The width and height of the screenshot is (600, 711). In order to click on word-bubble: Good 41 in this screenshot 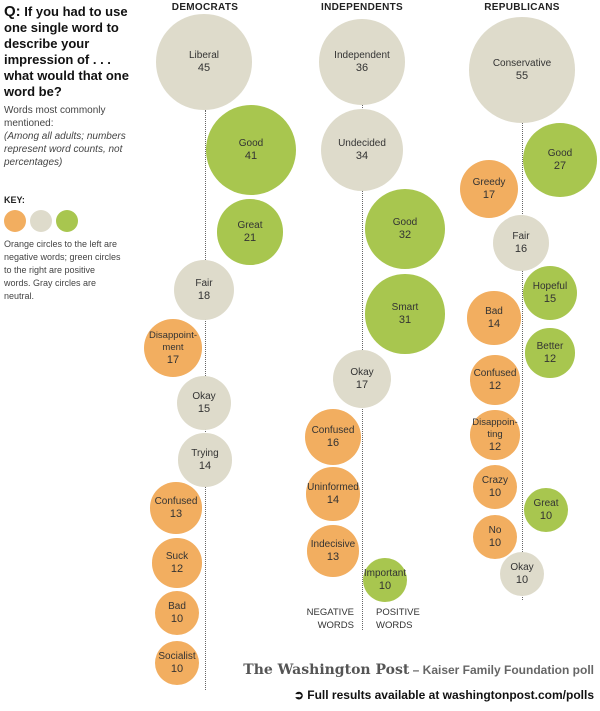, I will do `click(251, 150)`.